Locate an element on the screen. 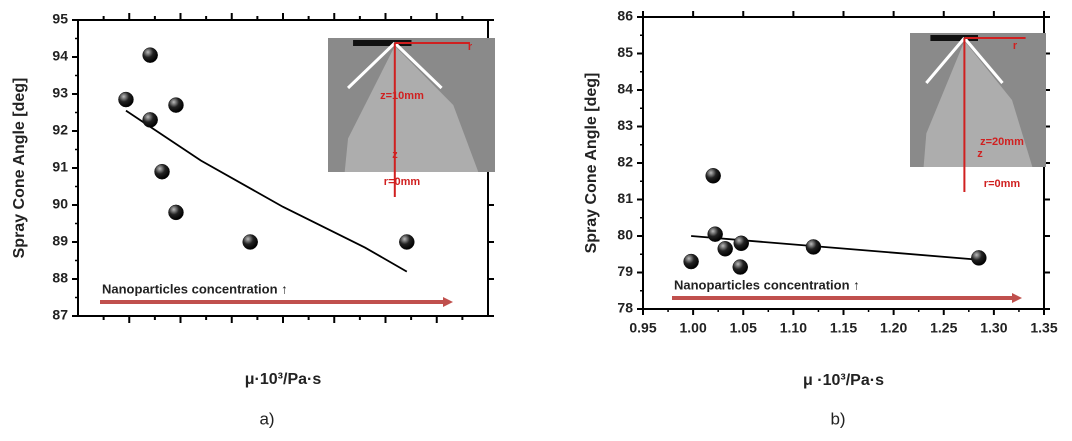 The width and height of the screenshot is (1072, 441). y-tick-label: 85 is located at coordinates (625, 52).